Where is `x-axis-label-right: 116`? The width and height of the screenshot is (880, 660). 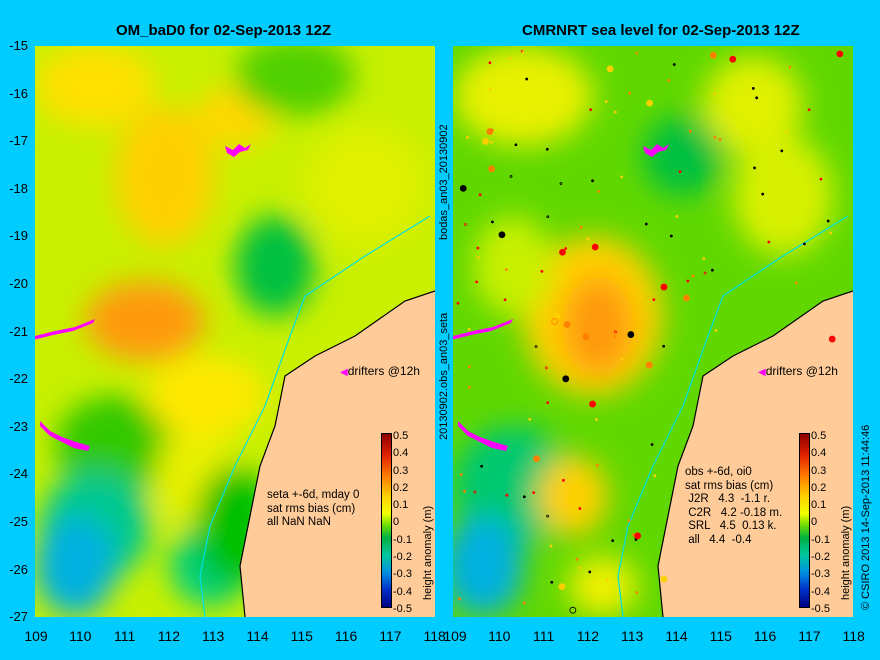
x-axis-label-right: 116 is located at coordinates (765, 636).